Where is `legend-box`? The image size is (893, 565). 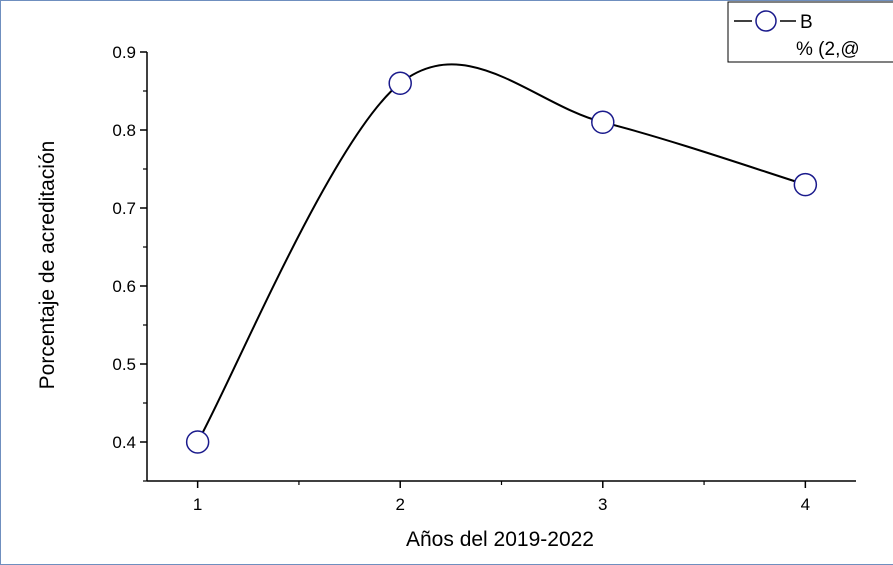 legend-box is located at coordinates (810, 32).